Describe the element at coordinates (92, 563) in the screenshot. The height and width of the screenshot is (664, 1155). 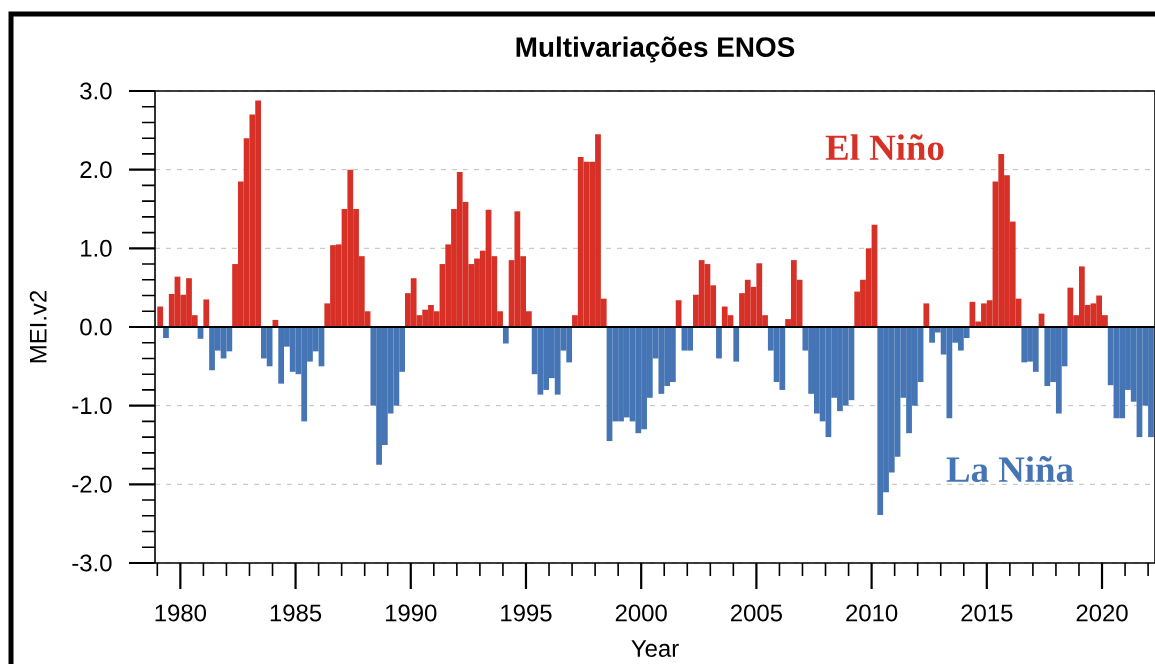
I see `y-tick-label: -3.0` at that location.